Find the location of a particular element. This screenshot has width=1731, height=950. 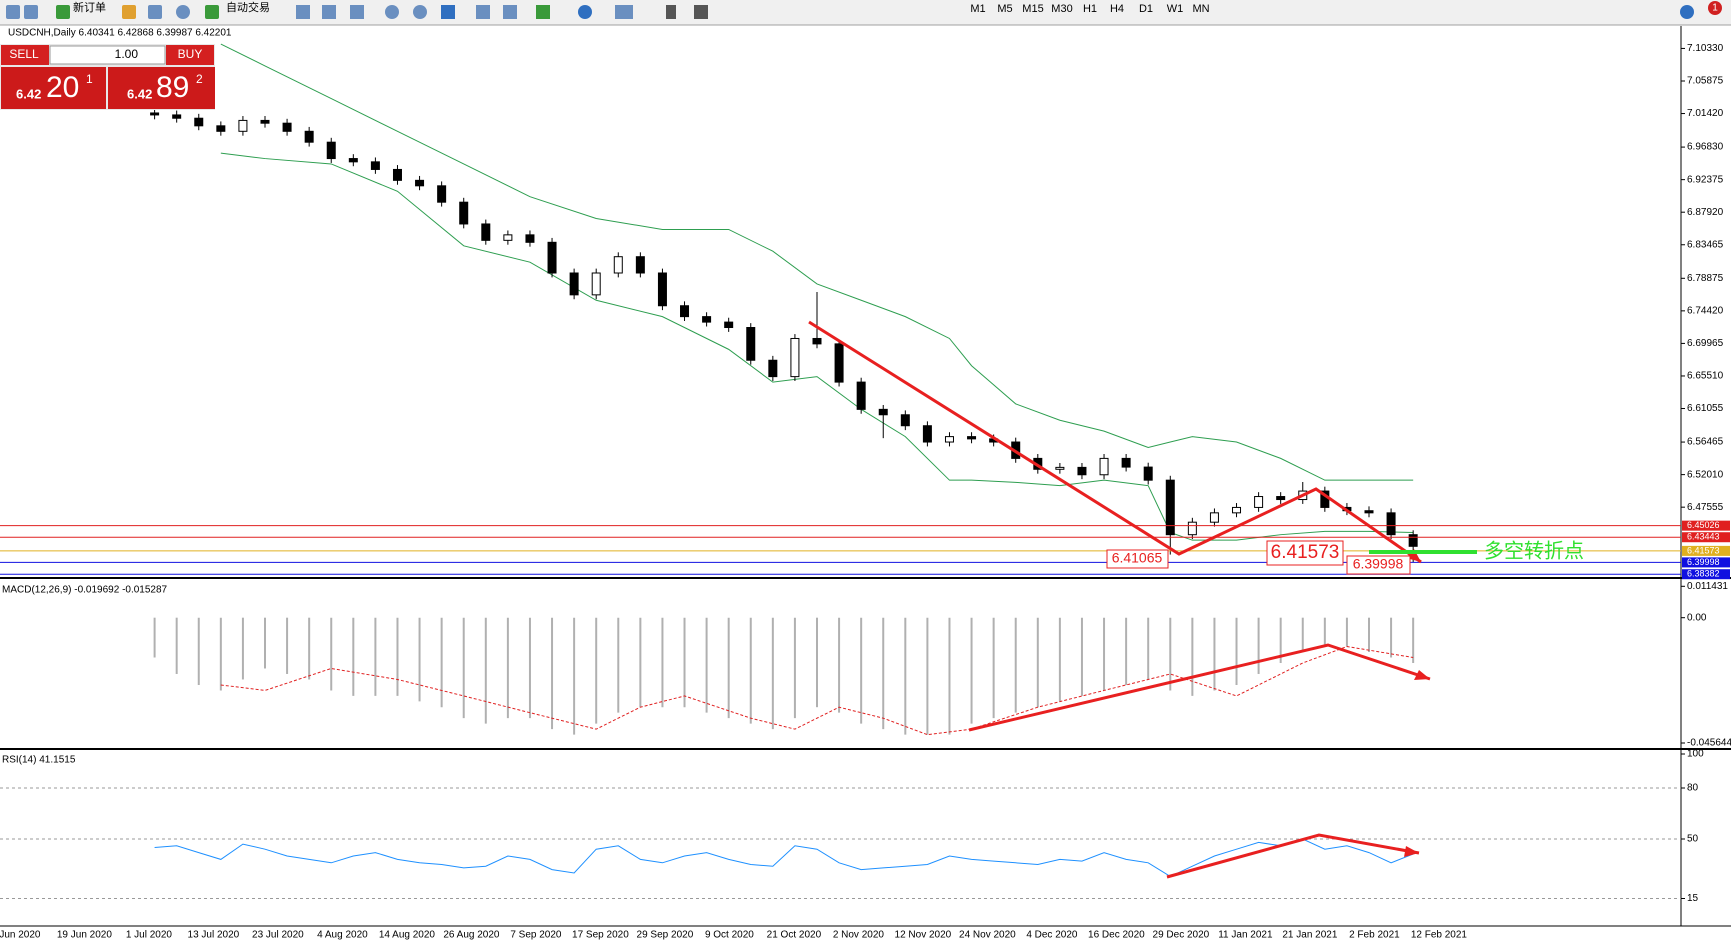

price-tag-label: 6.38382 is located at coordinates (1703, 574).